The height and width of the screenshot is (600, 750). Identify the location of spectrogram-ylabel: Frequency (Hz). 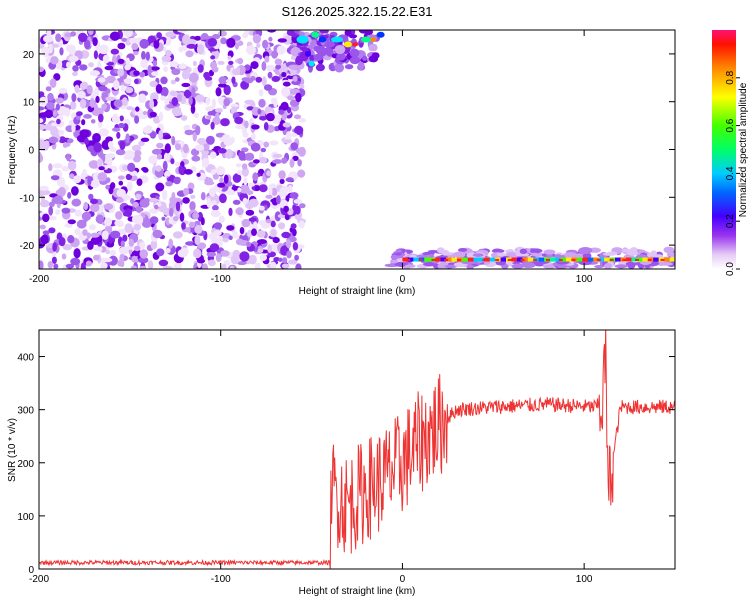
(12, 150).